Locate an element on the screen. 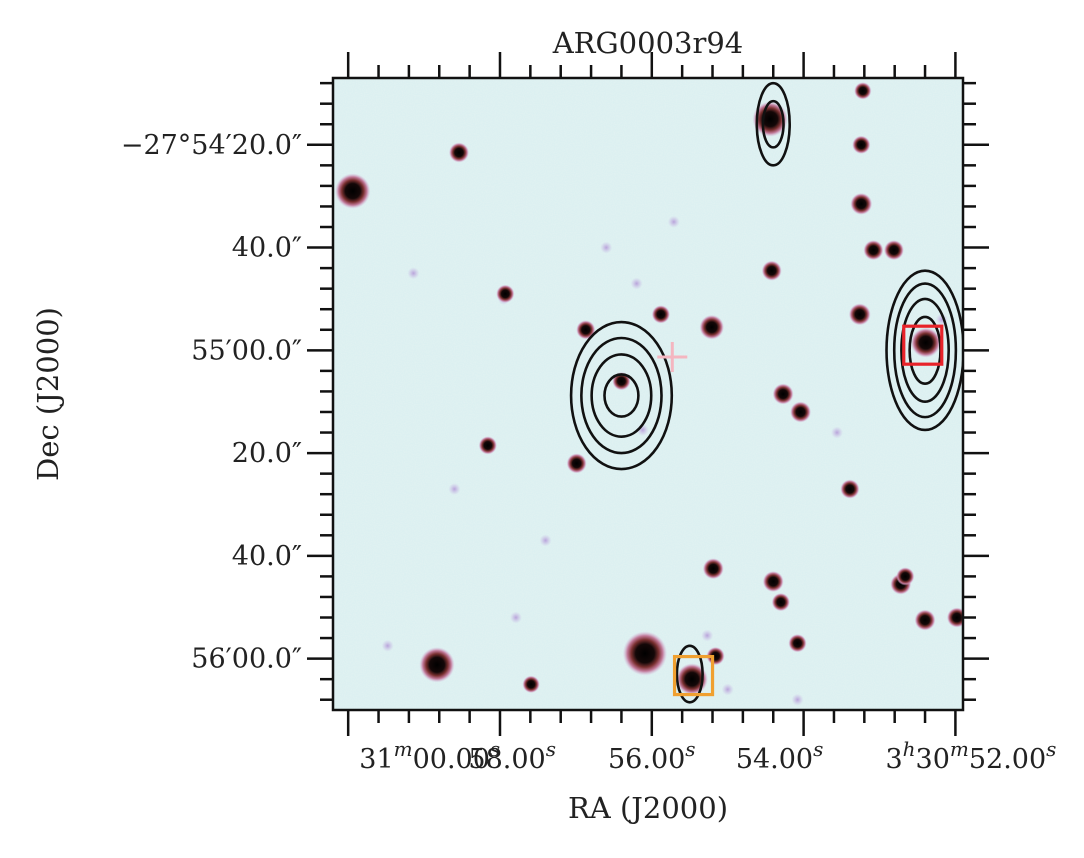 The image size is (1084, 858). tick-superscript: h is located at coordinates (909, 749).